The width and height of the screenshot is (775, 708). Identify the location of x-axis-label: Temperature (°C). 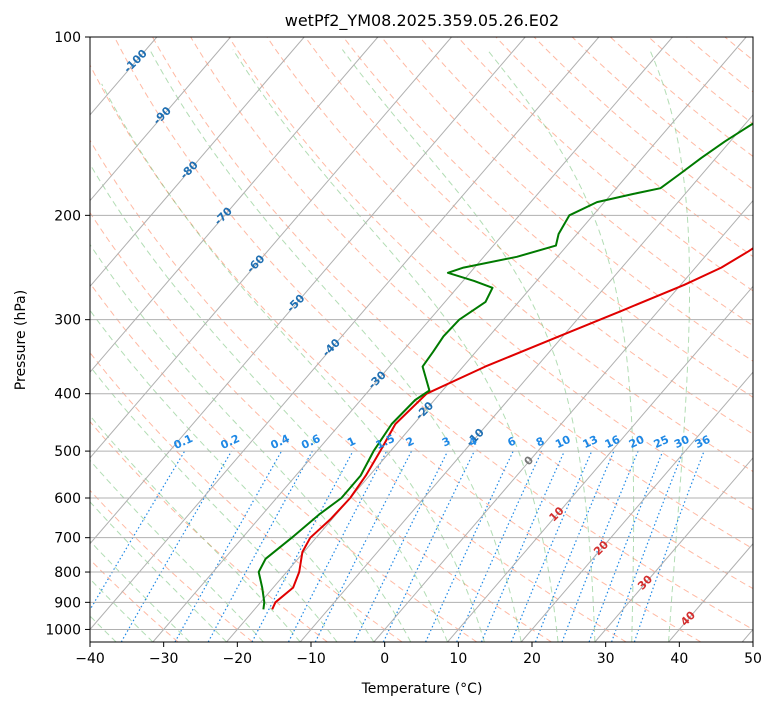
(422, 689).